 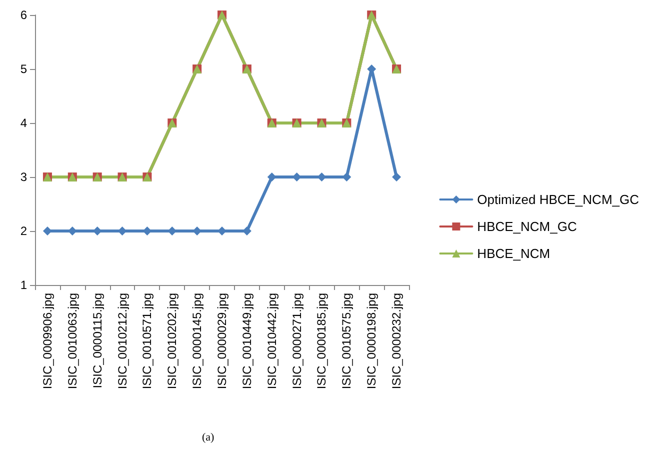 What do you see at coordinates (122, 341) in the screenshot?
I see `x-tick-label: ISIC_0010212.jpg` at bounding box center [122, 341].